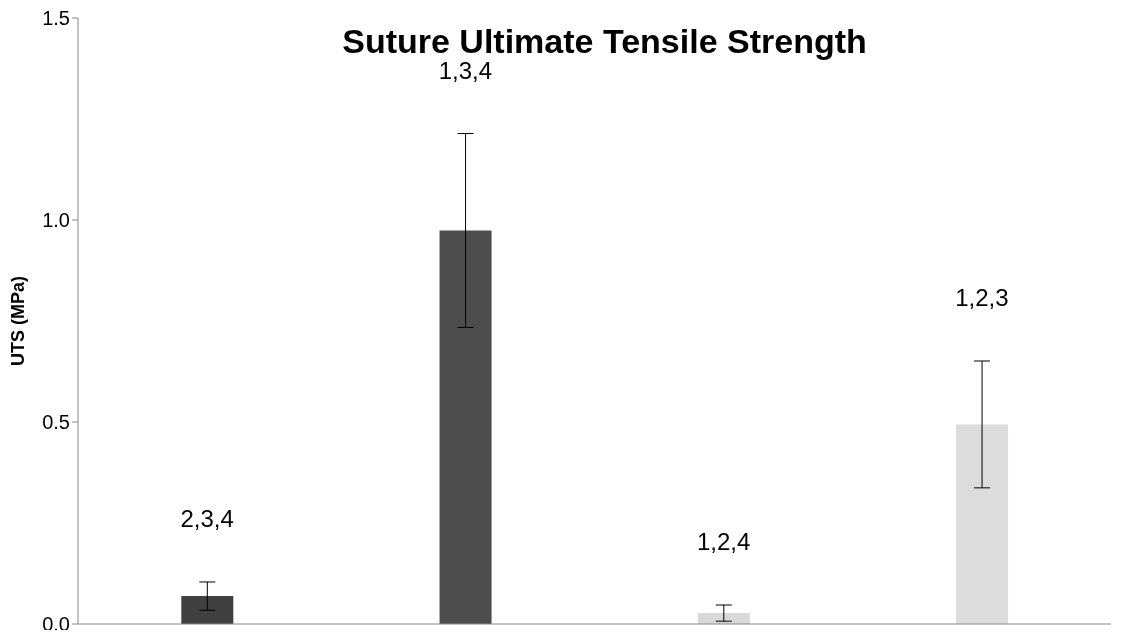  Describe the element at coordinates (18, 320) in the screenshot. I see `y-axis-title: UTS (MPa)` at that location.